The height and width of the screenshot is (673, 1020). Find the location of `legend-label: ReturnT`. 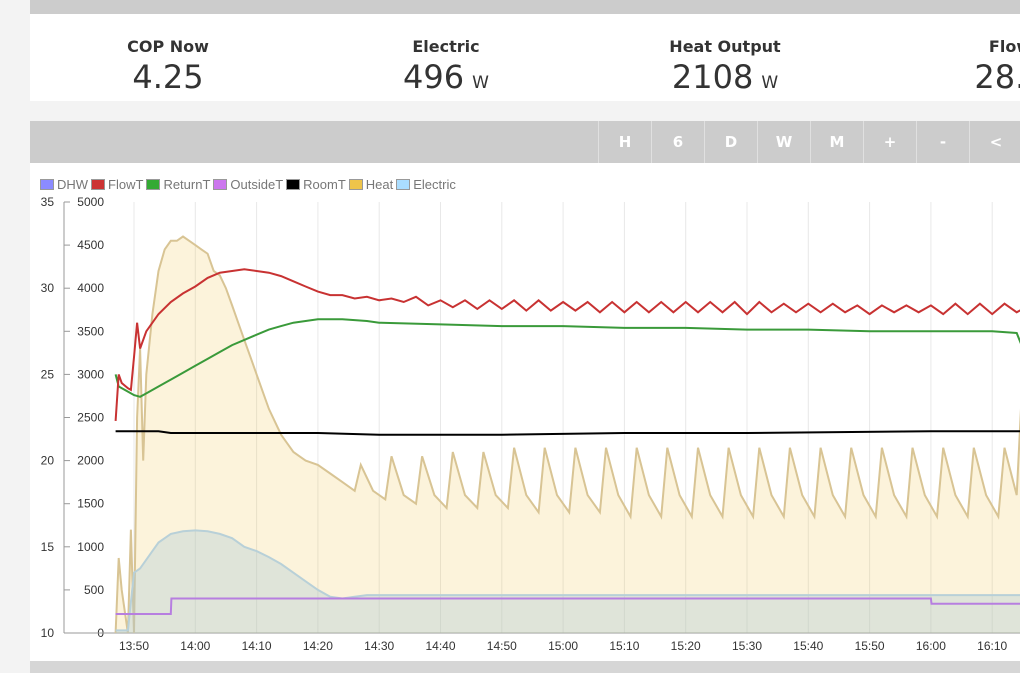

legend-label: ReturnT is located at coordinates (187, 184).